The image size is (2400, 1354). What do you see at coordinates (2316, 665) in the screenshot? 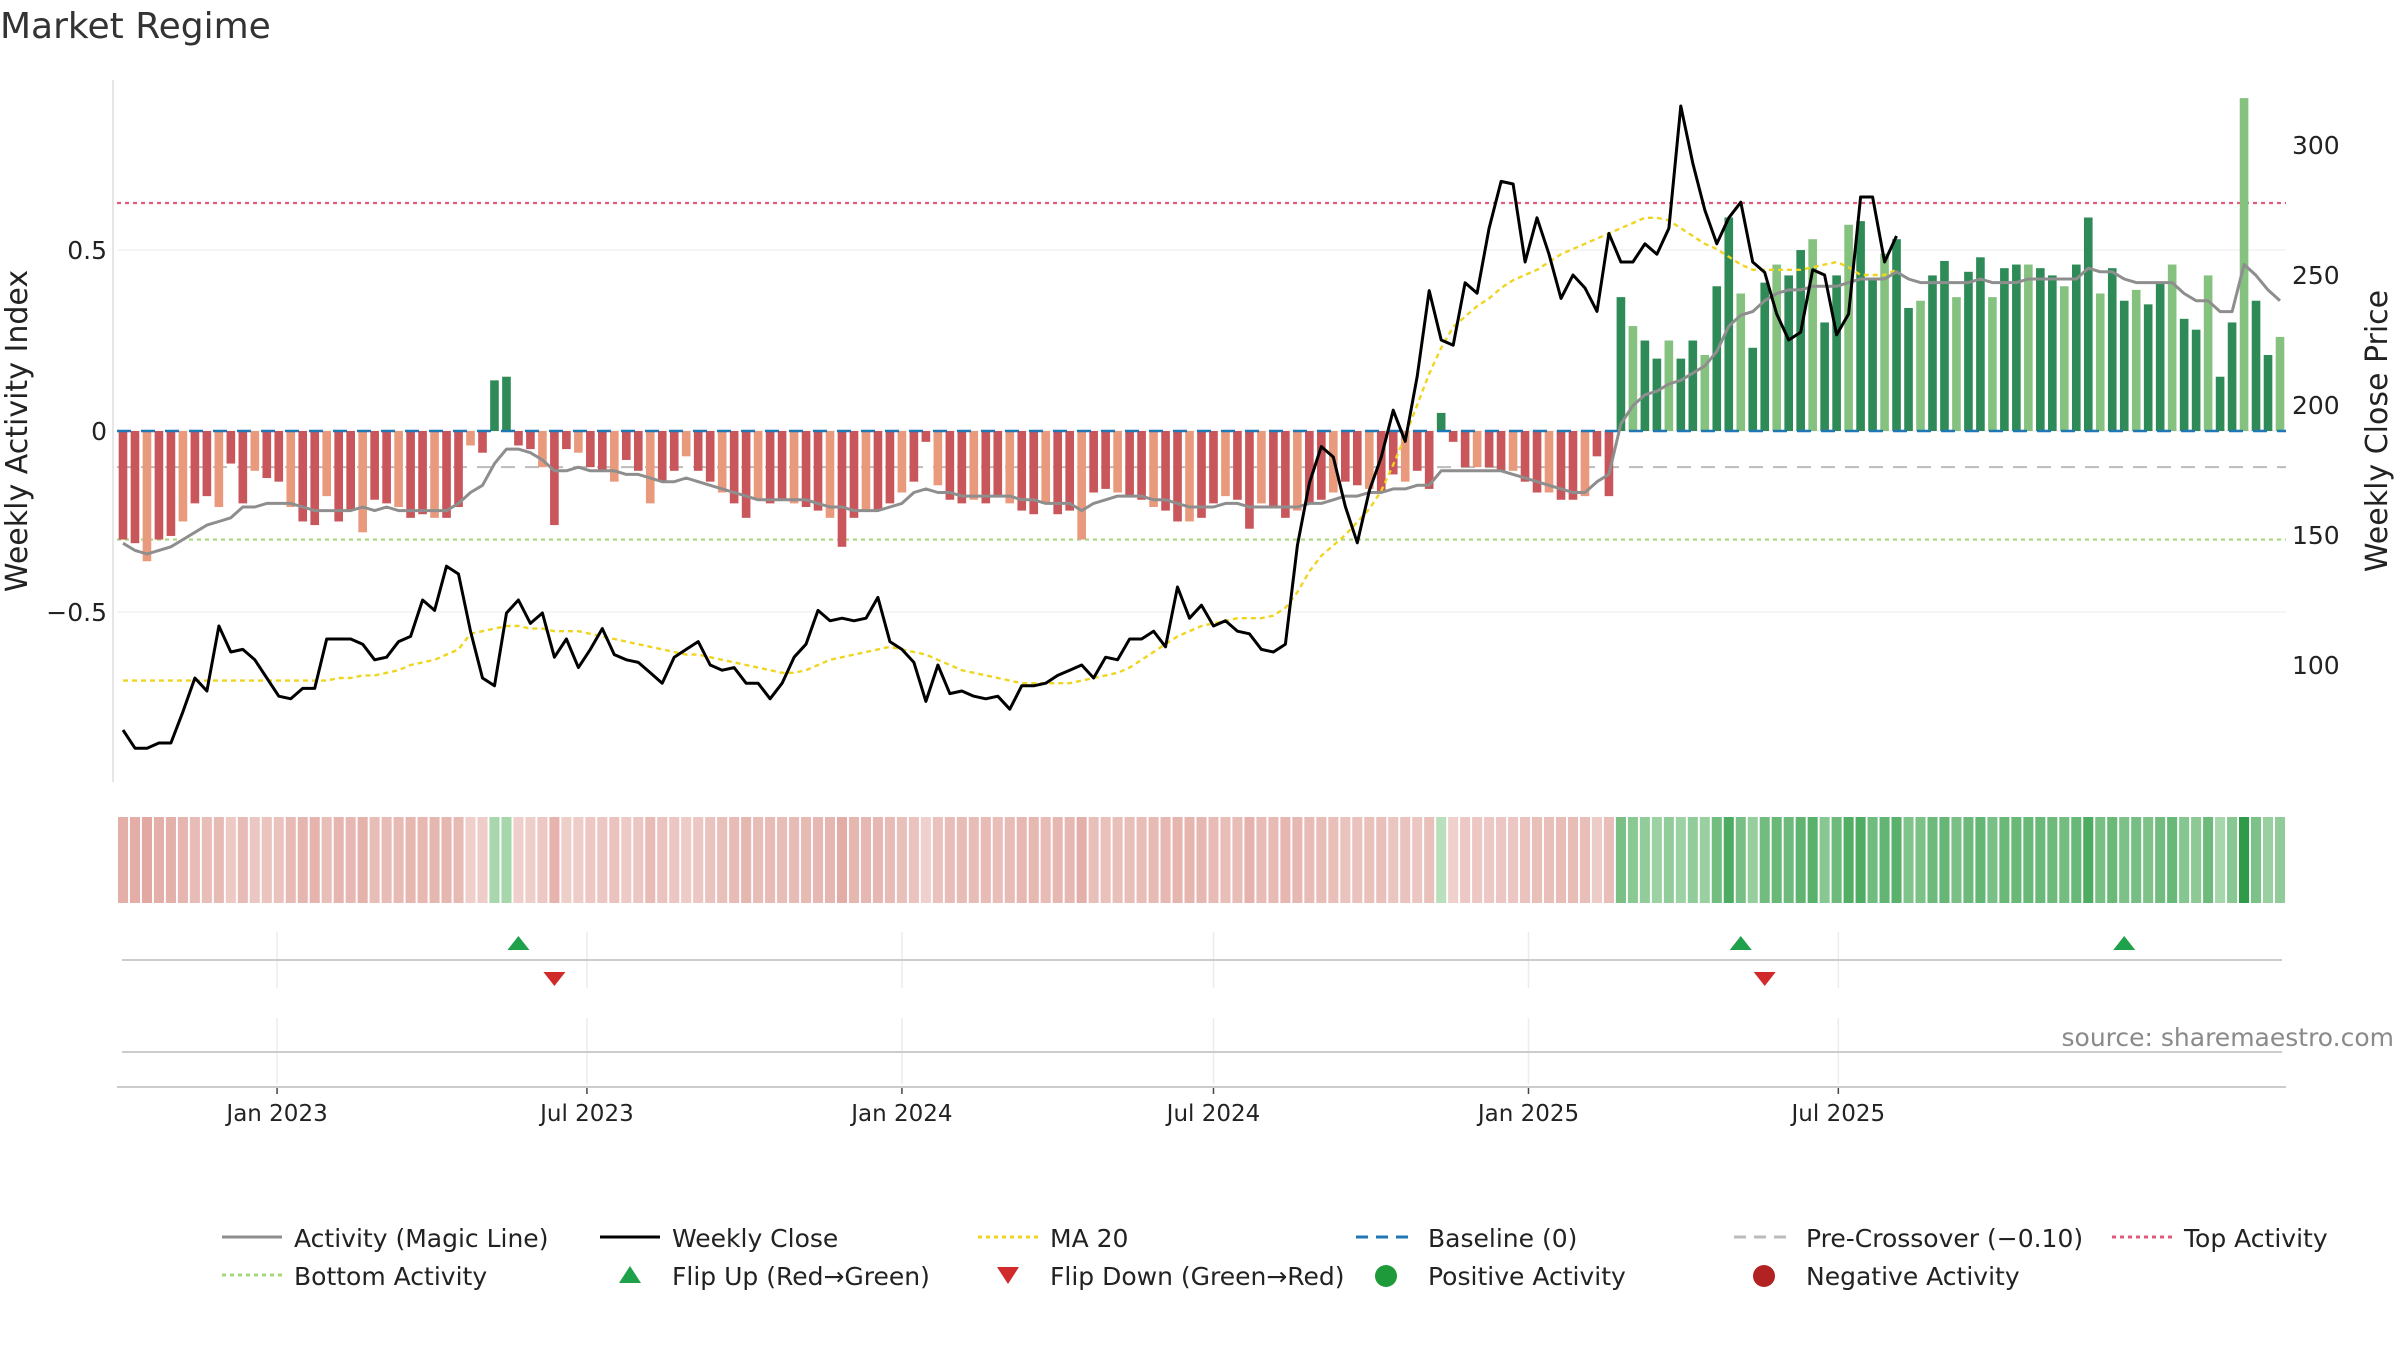
I see `right-tick-label: 100` at bounding box center [2316, 665].